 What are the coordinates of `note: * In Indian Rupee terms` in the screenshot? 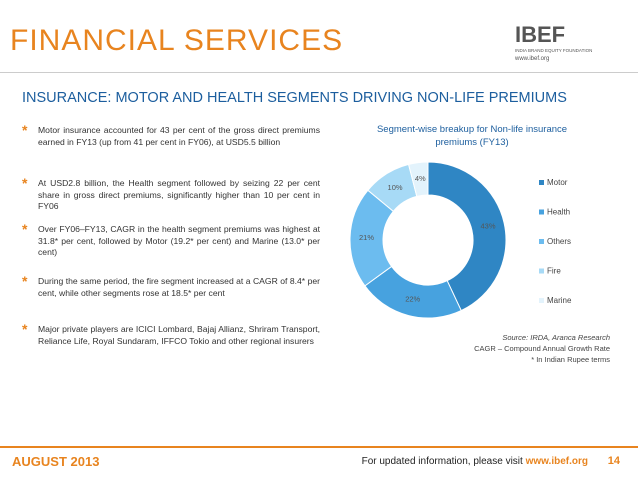 It's located at (570, 359).